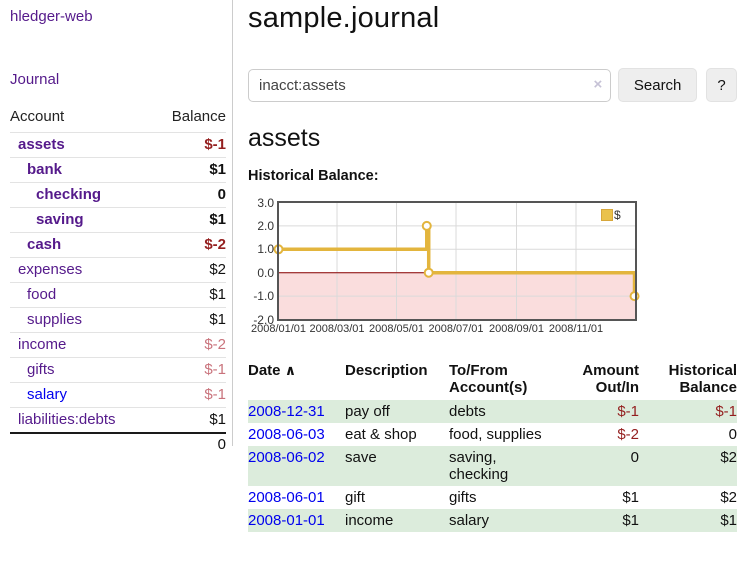 This screenshot has height=582, width=742. Describe the element at coordinates (576, 329) in the screenshot. I see `x-tick-label: 2008/11/01` at that location.